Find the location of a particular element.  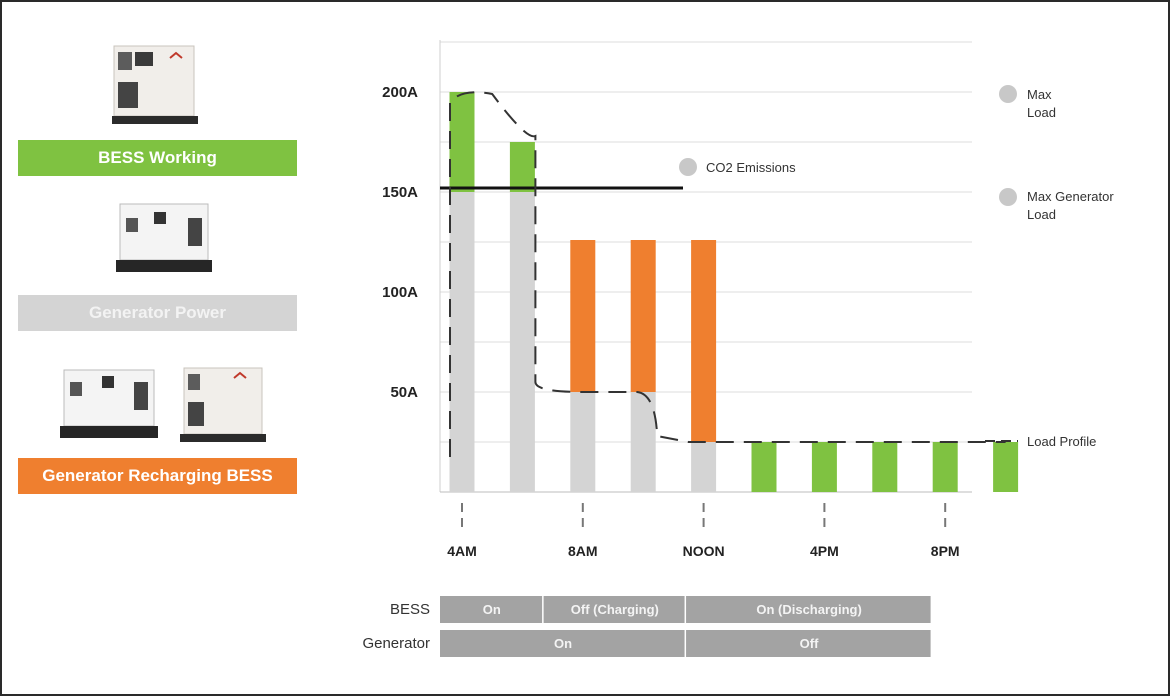

y-tick-label: 150A is located at coordinates (400, 192).